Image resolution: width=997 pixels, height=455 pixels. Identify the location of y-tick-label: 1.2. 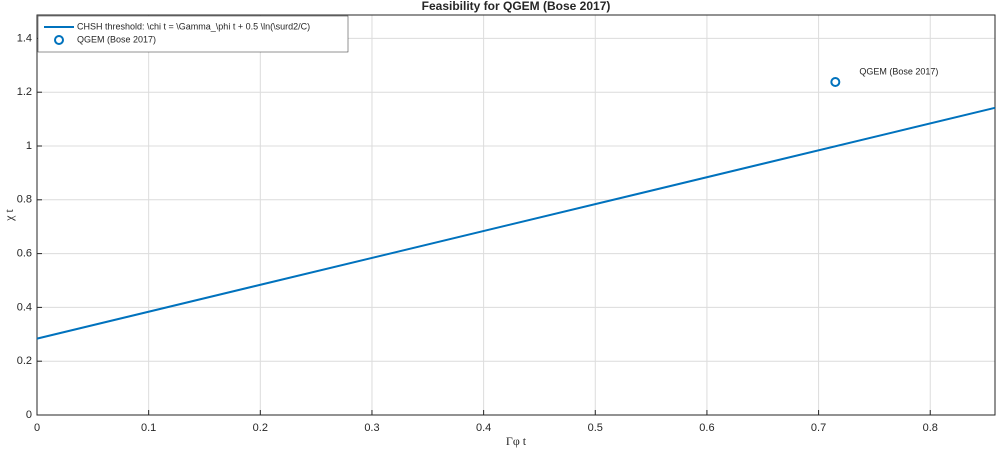
(24, 92).